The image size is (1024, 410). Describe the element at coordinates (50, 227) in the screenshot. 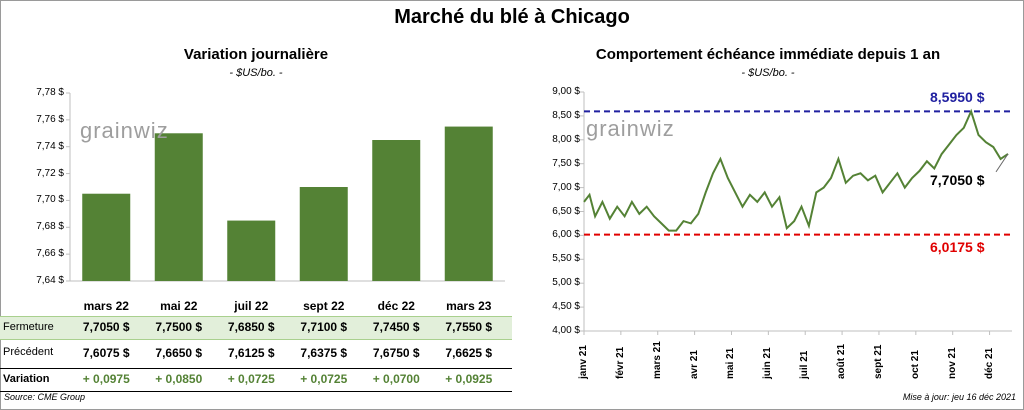

I see `y-tick-label: 7,68 $` at that location.